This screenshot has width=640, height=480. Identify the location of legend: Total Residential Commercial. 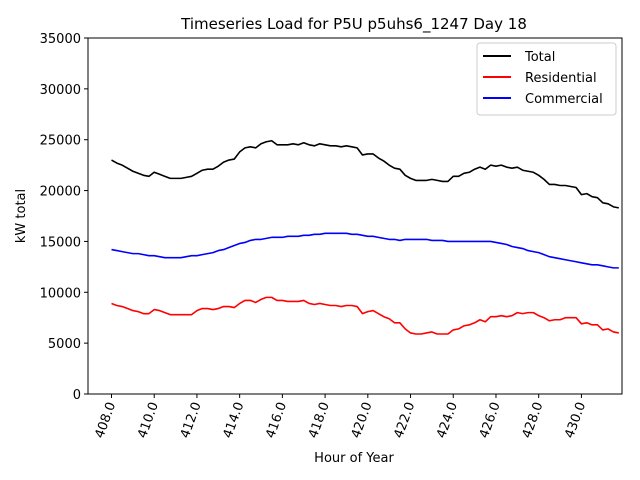
(546, 79).